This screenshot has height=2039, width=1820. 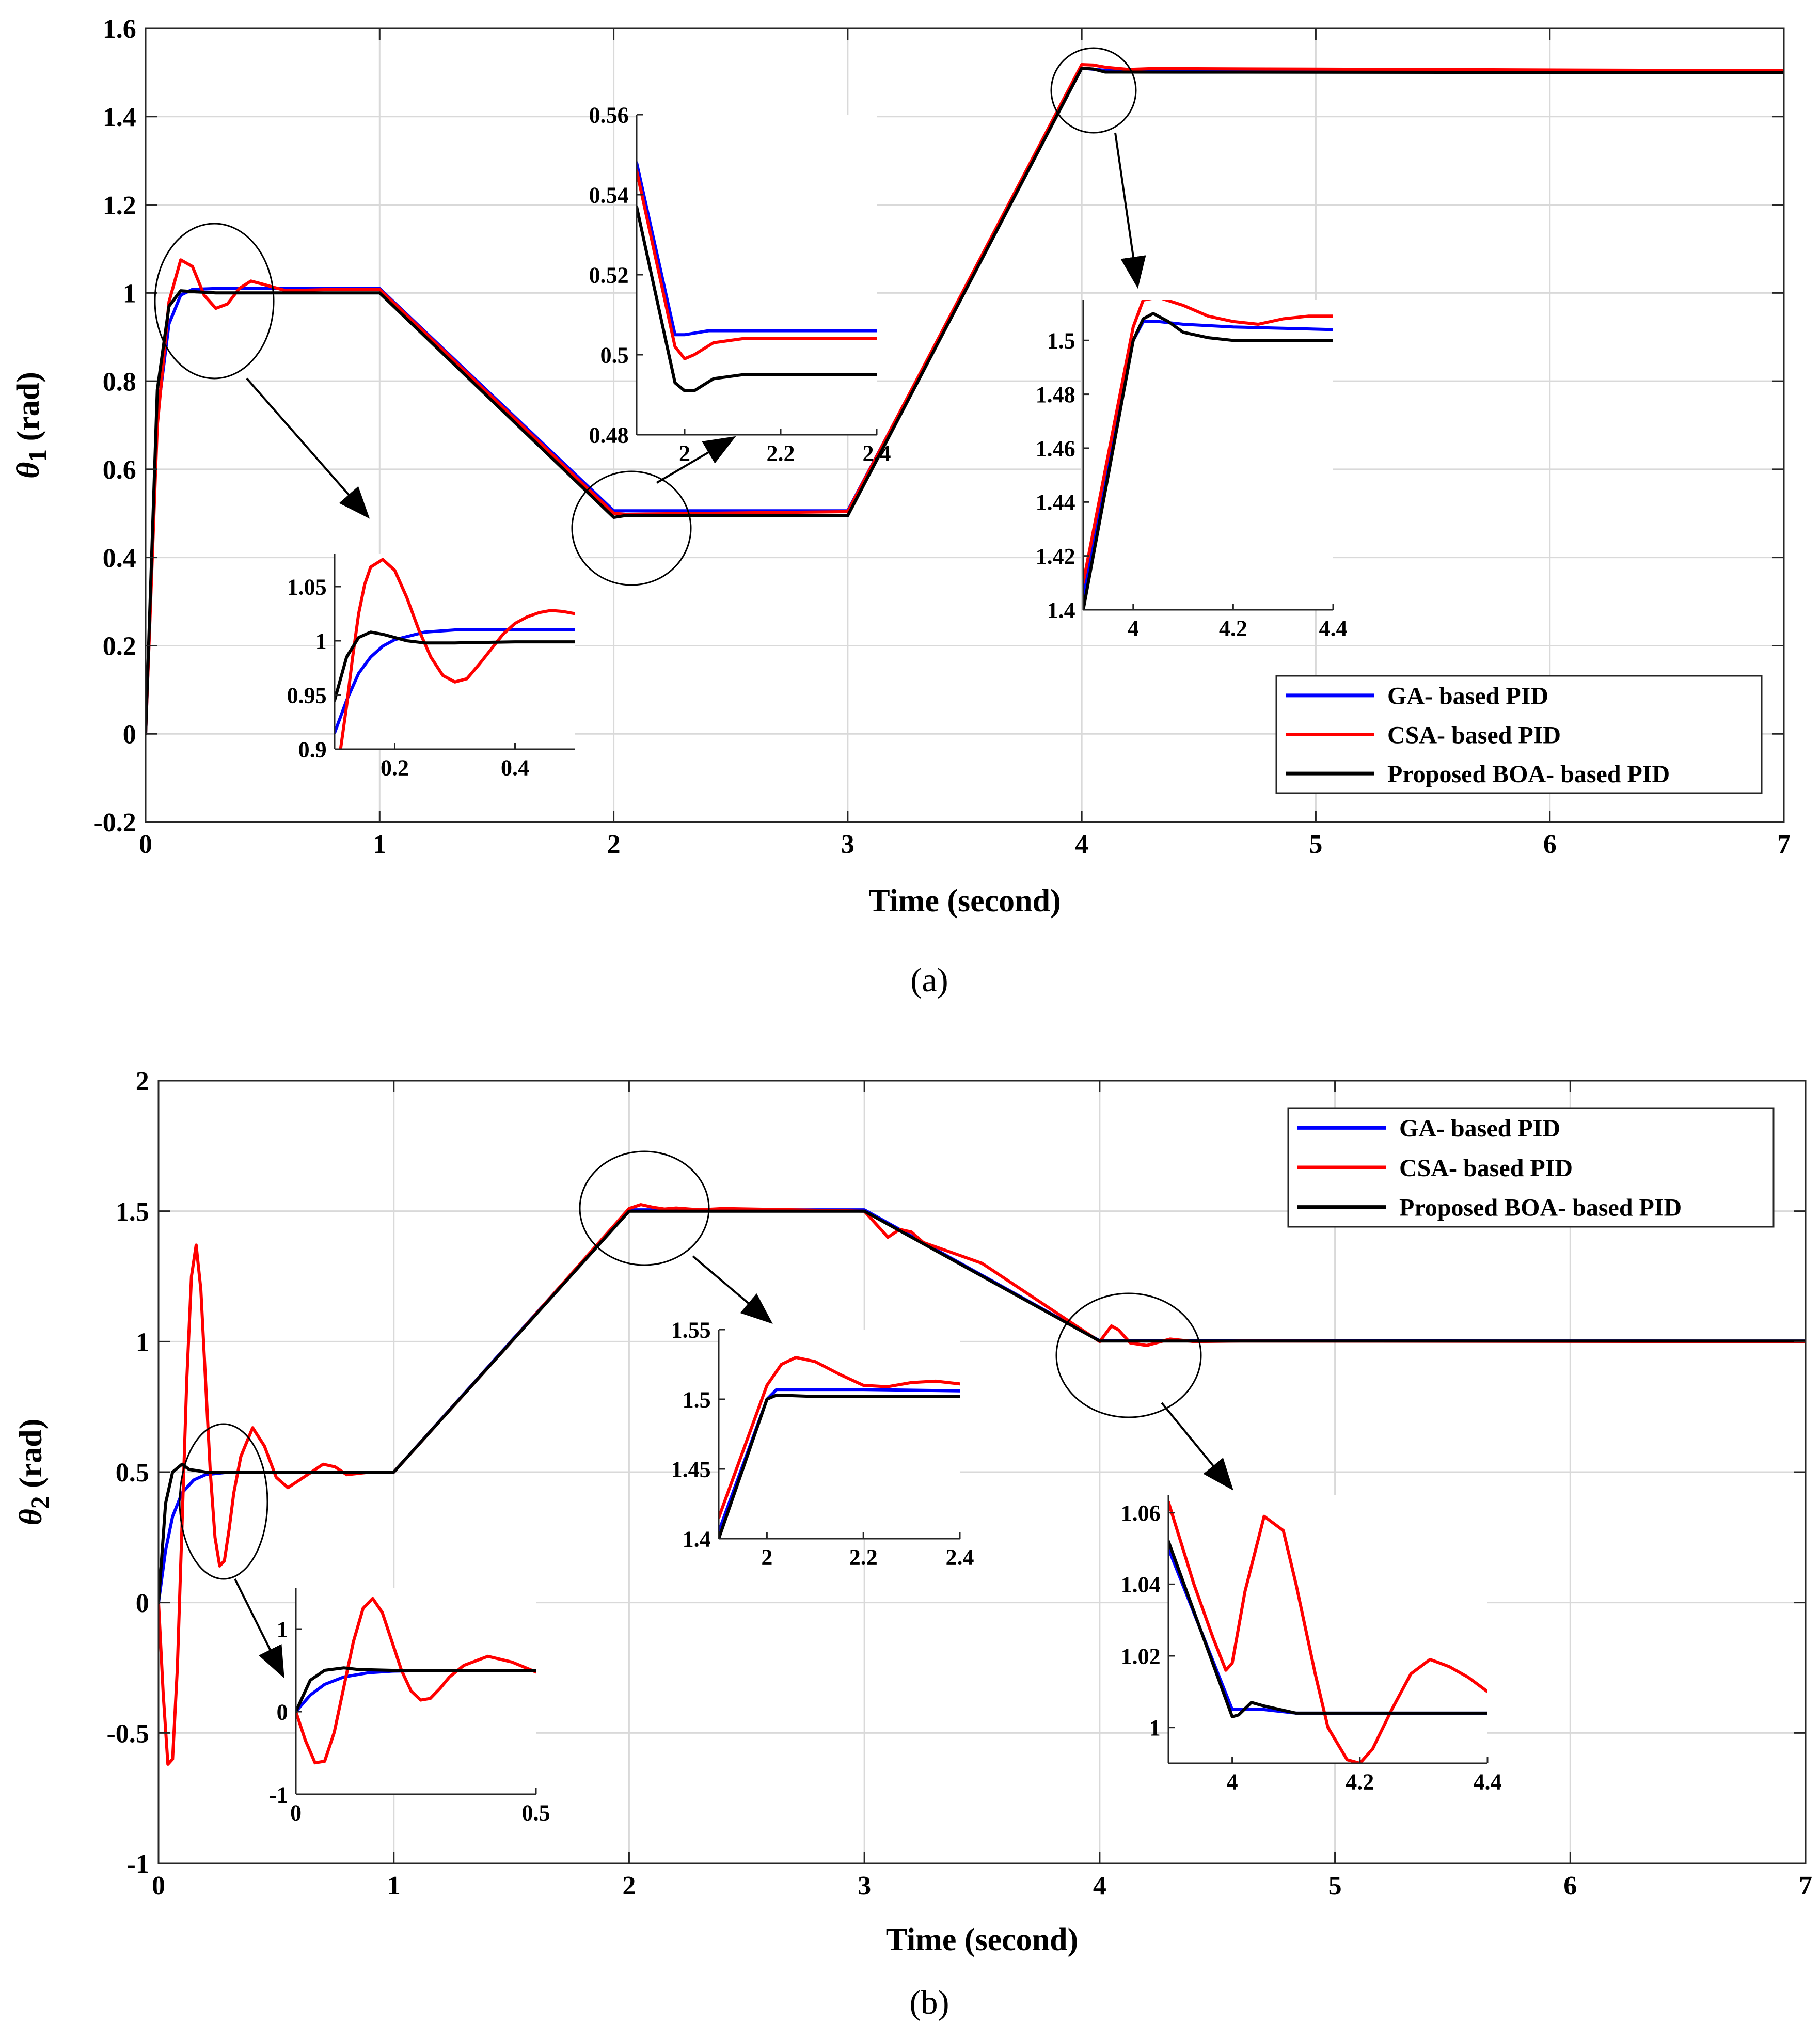 What do you see at coordinates (614, 355) in the screenshot?
I see `inset-y-tick-label: 0.5` at bounding box center [614, 355].